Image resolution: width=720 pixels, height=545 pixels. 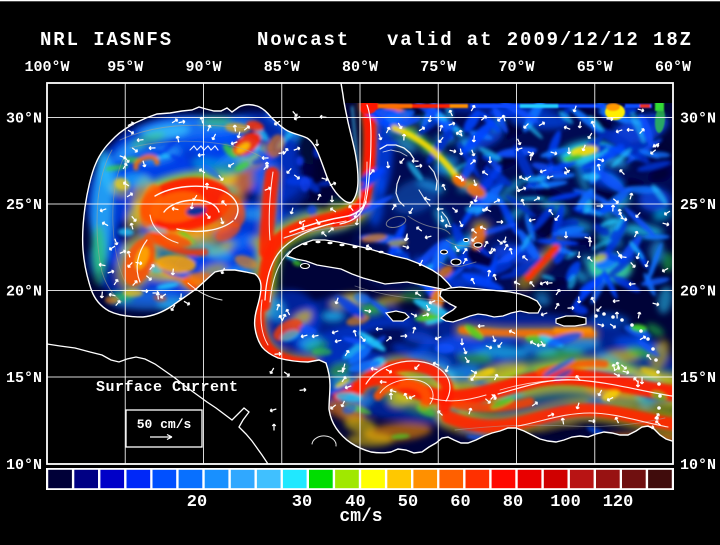 What do you see at coordinates (460, 502) in the screenshot?
I see `svg-text: 60` at bounding box center [460, 502].